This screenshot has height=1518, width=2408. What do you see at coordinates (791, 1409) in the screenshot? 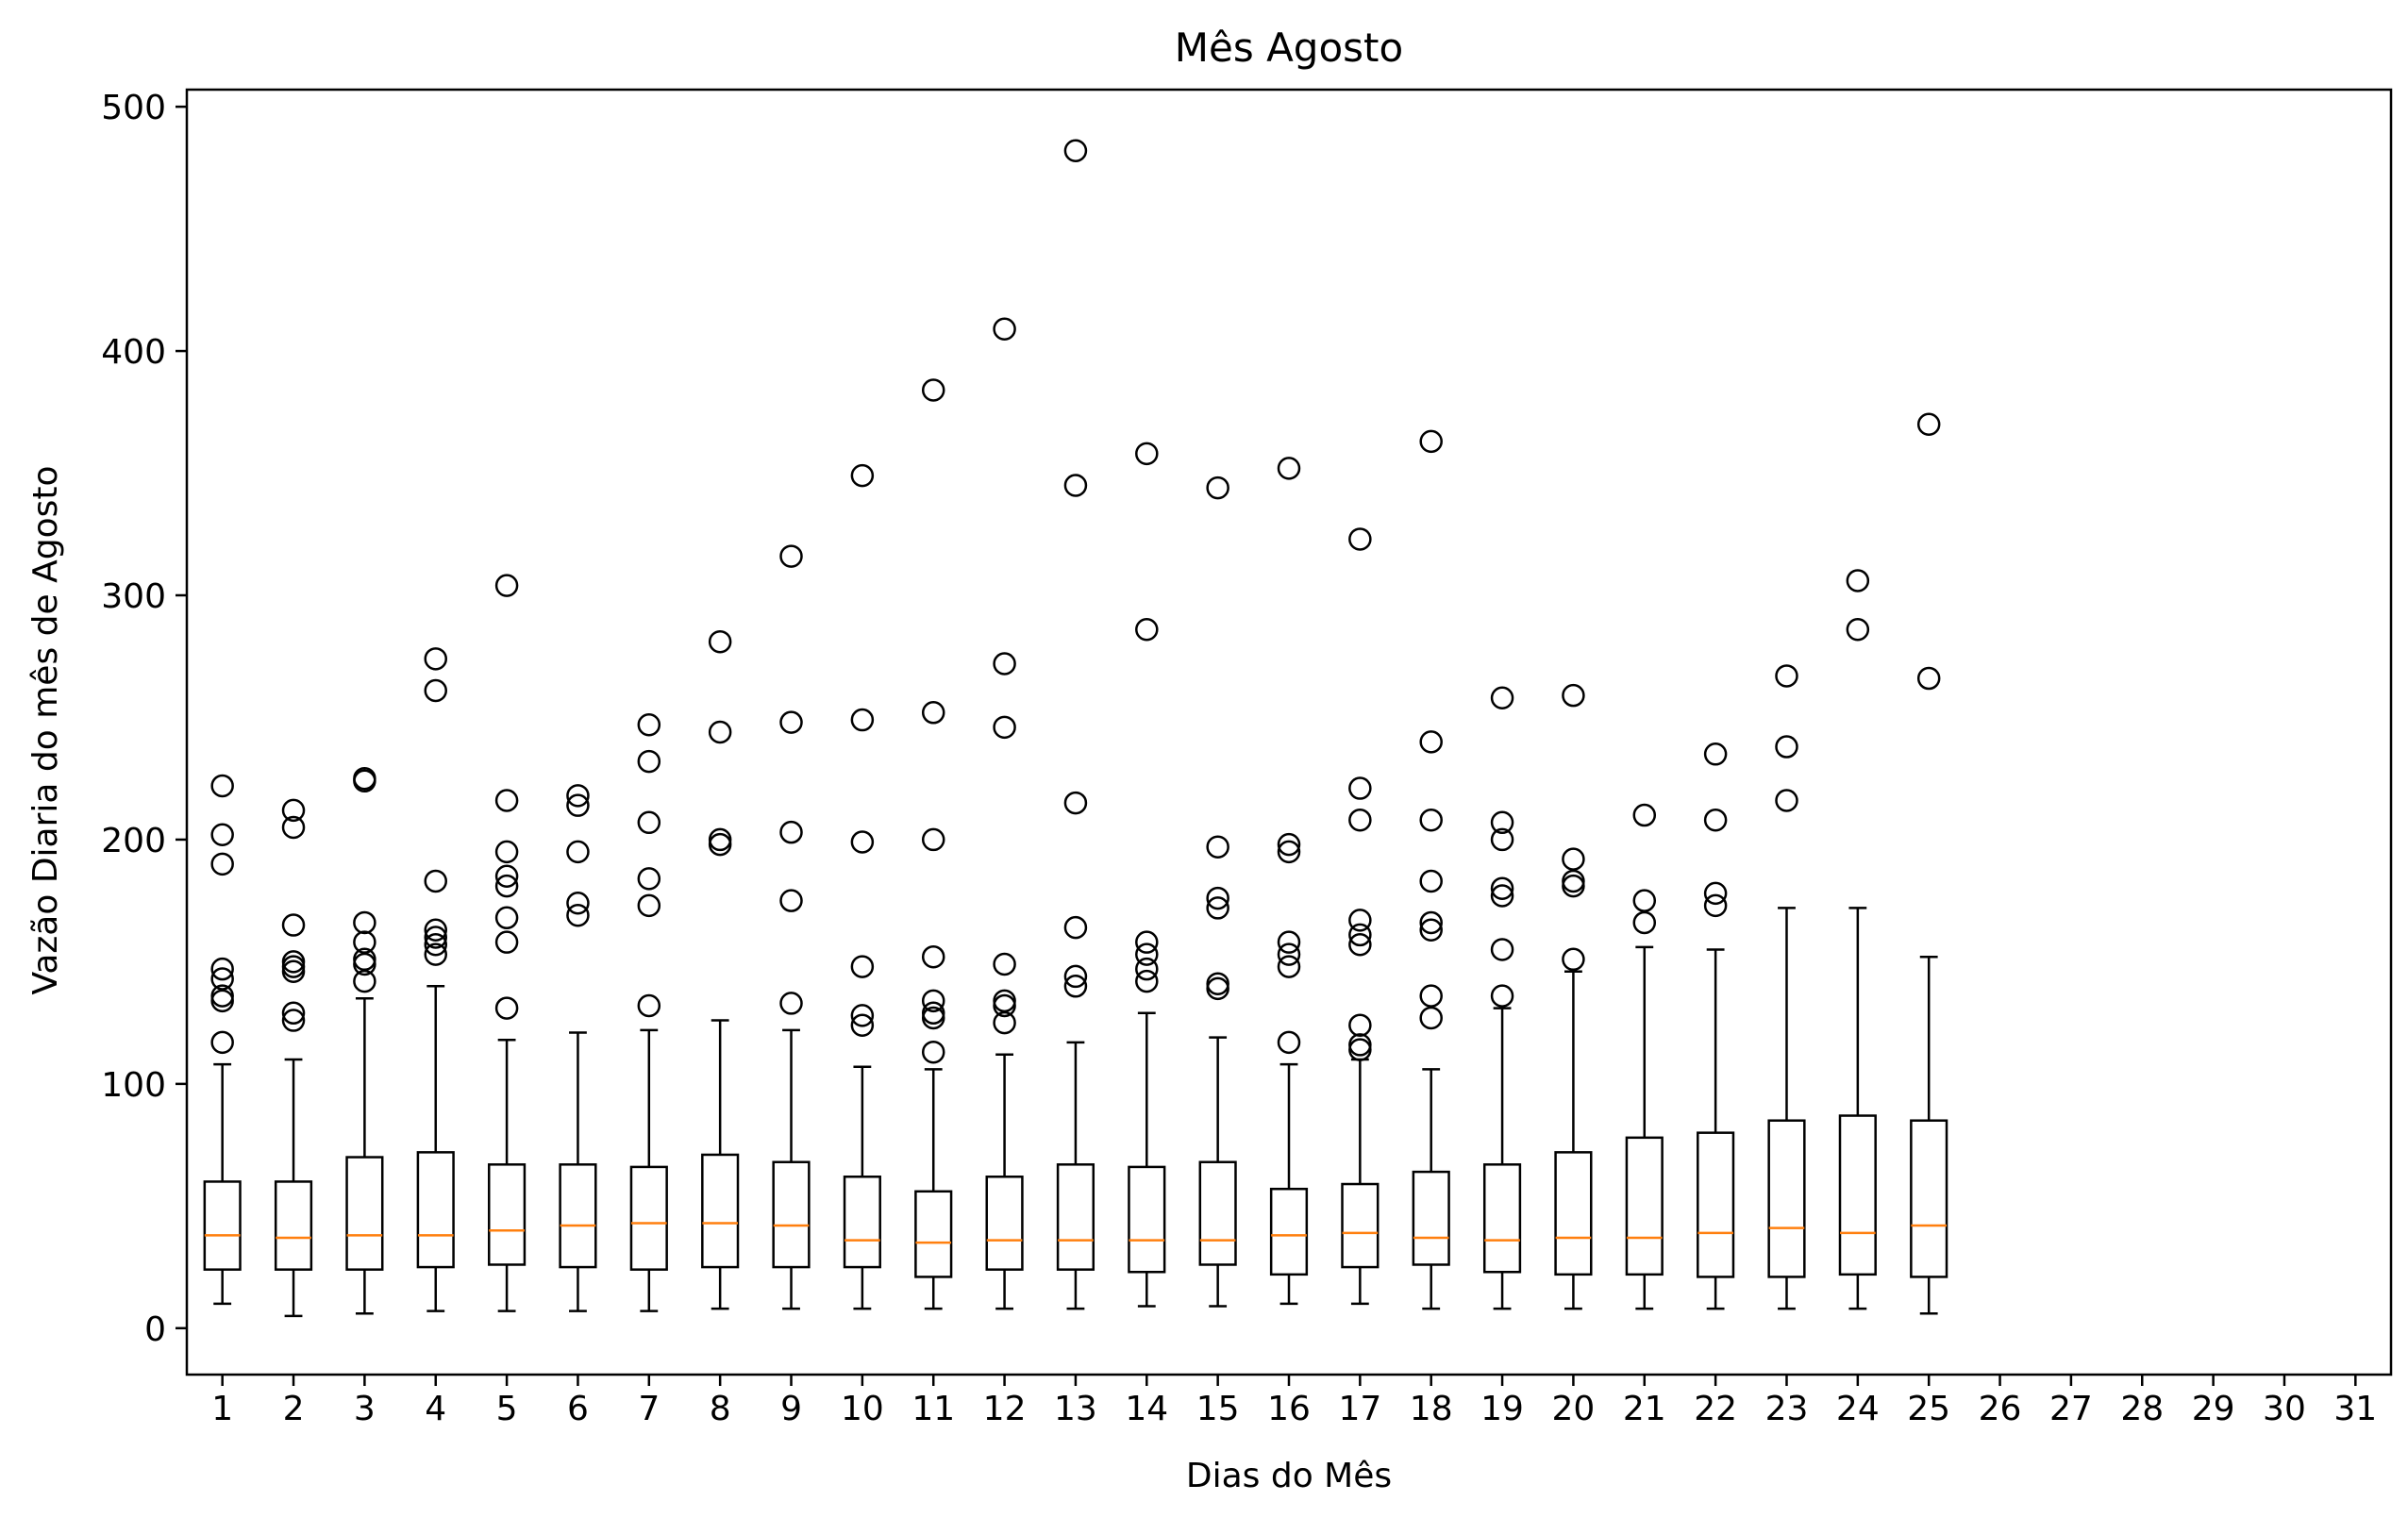
I see `x-tick-label: 9` at bounding box center [791, 1409].